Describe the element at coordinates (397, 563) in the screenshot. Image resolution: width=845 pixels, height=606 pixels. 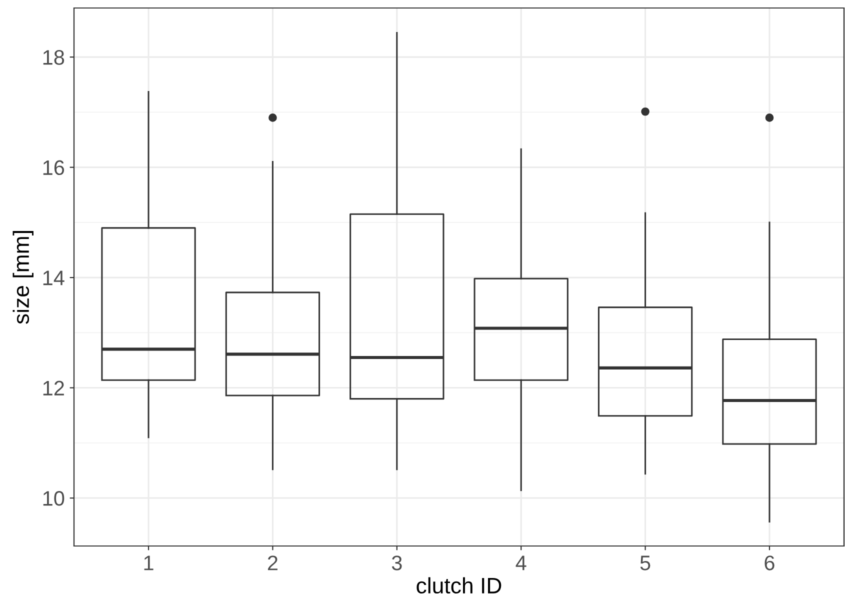
I see `x-tick-label: 3` at that location.